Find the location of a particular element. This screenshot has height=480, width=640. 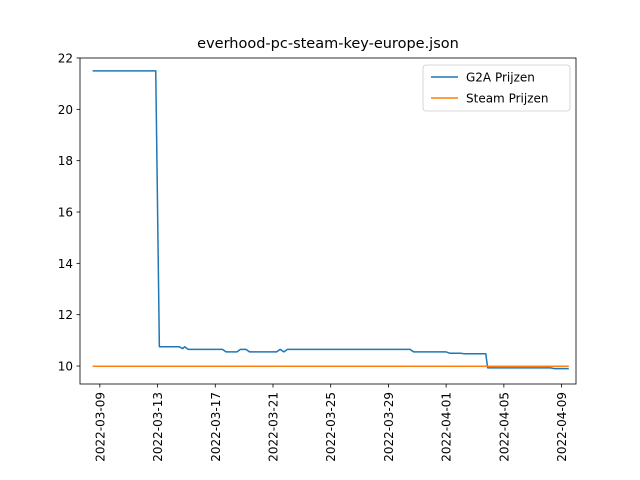

y-tick-label-14: 14 is located at coordinates (65, 264).